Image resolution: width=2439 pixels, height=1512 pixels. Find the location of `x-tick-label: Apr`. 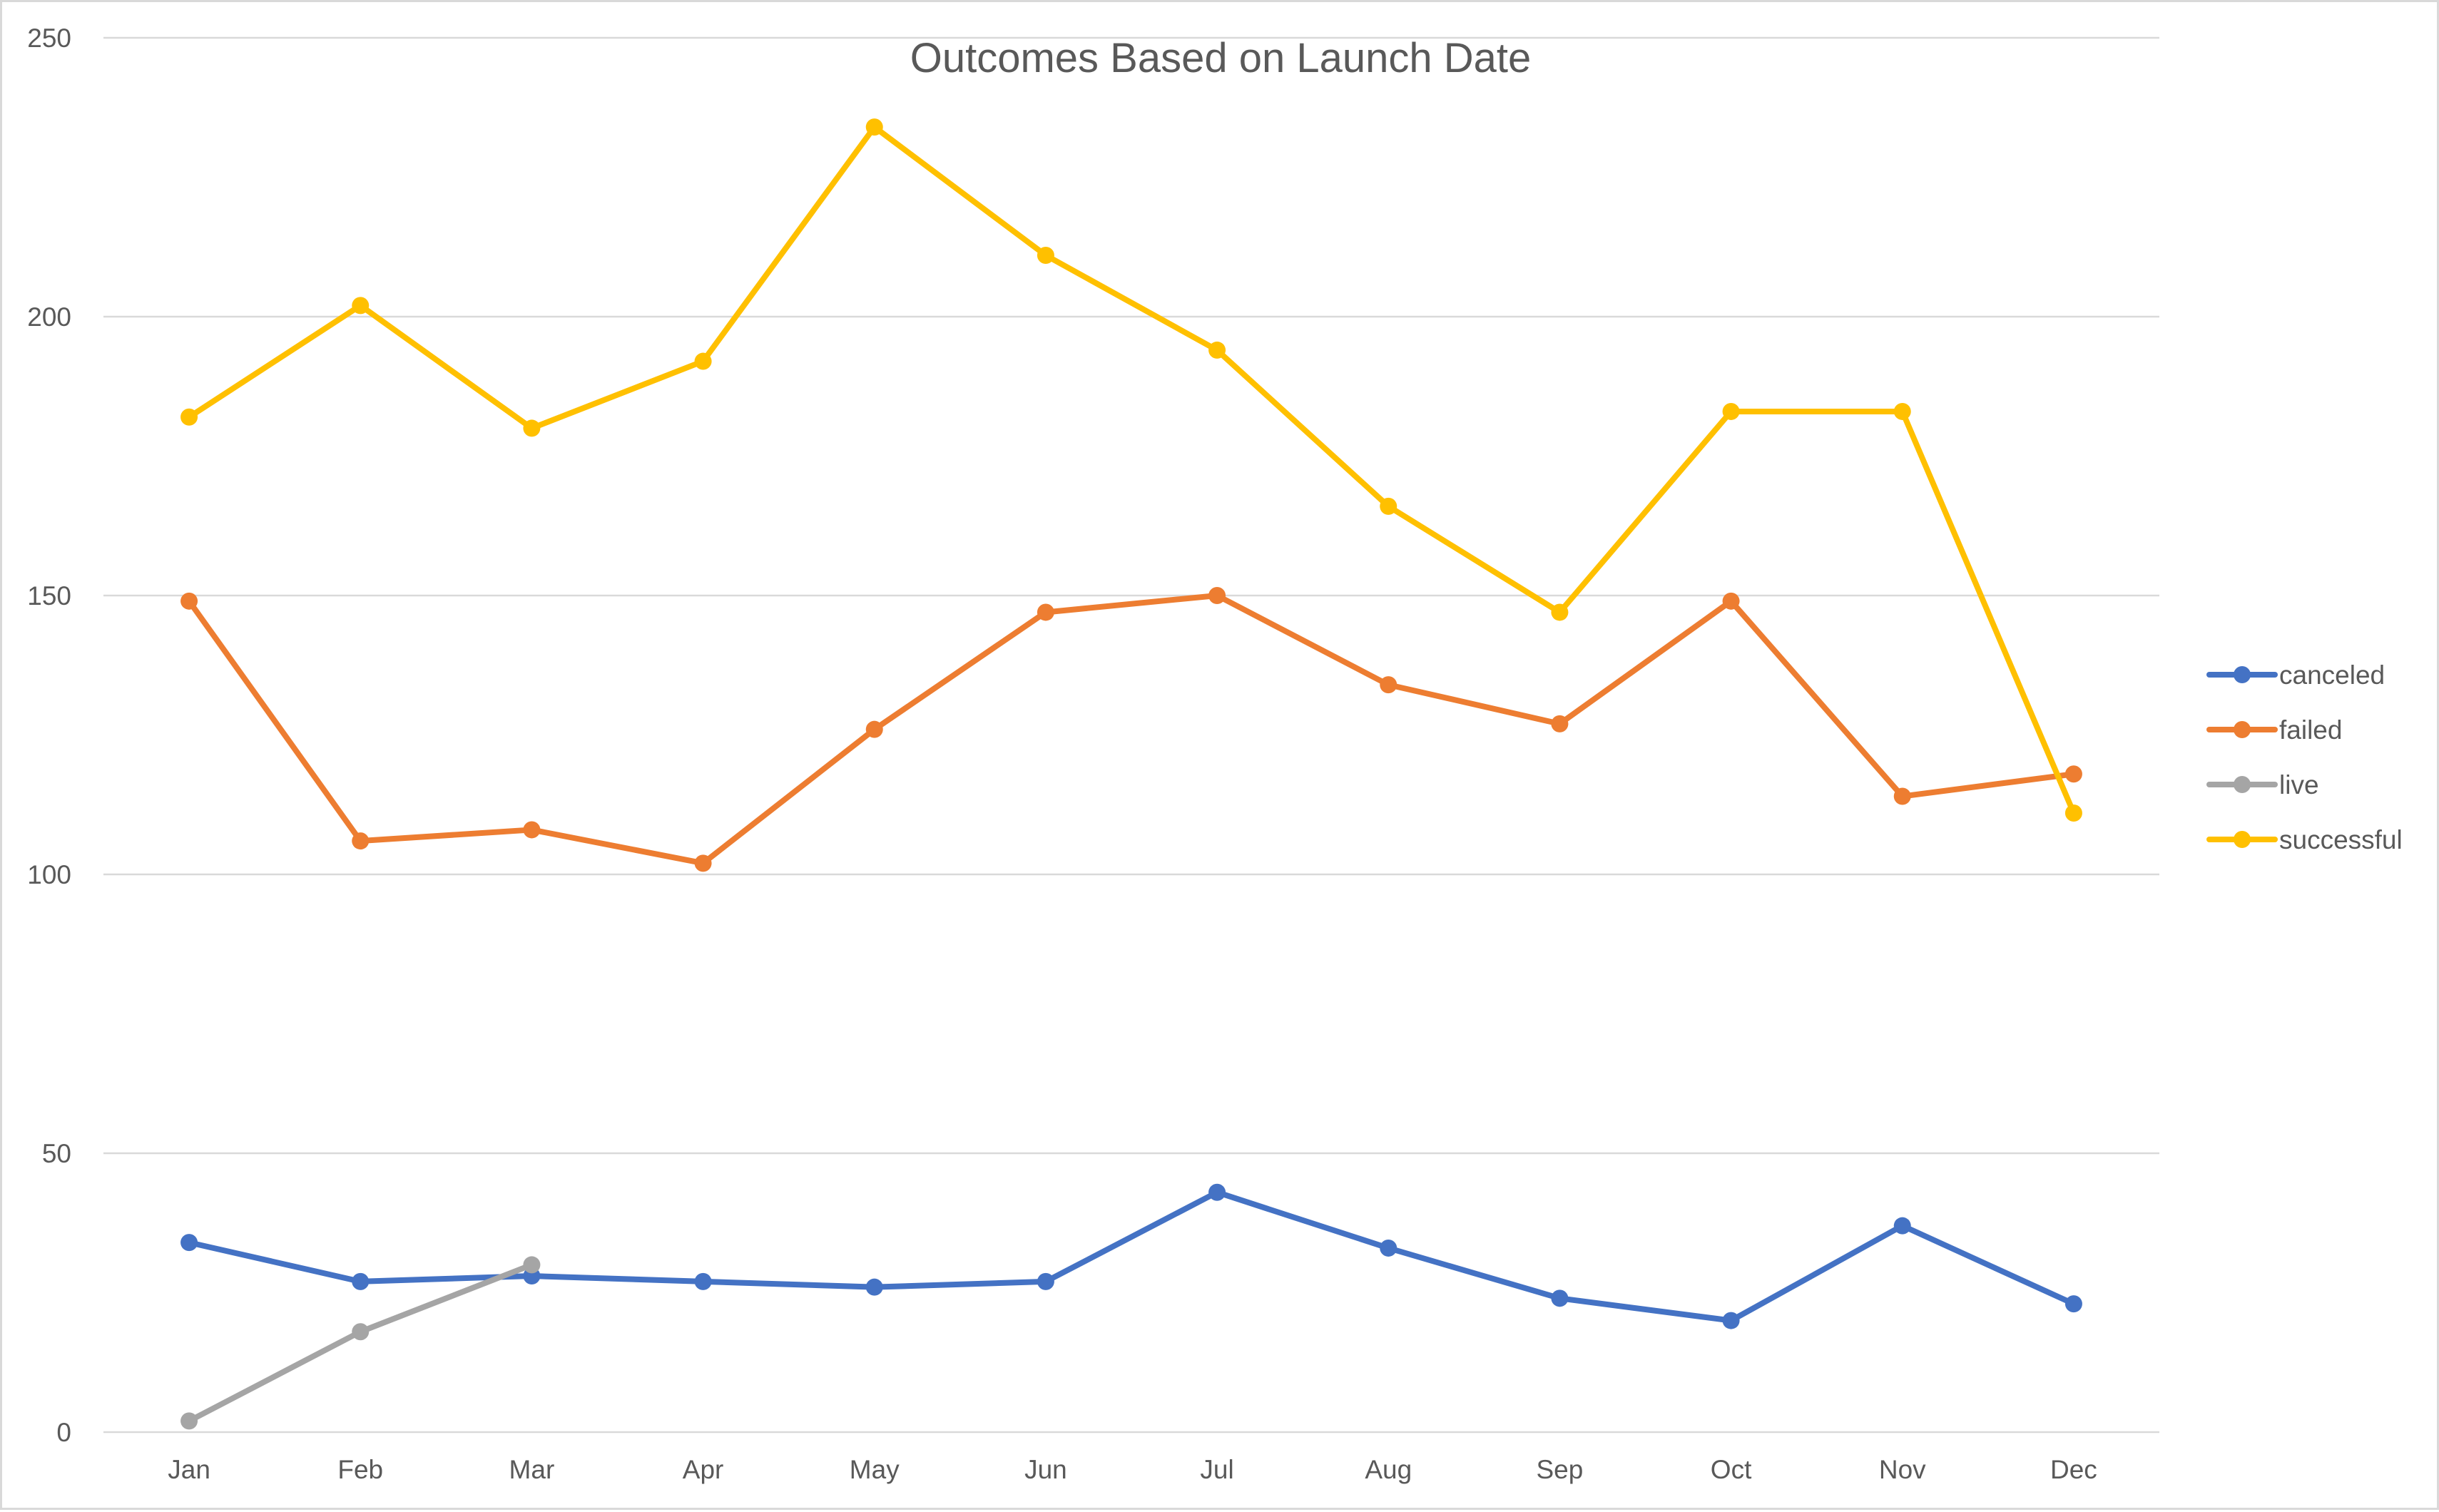

x-tick-label: Apr is located at coordinates (704, 1469).